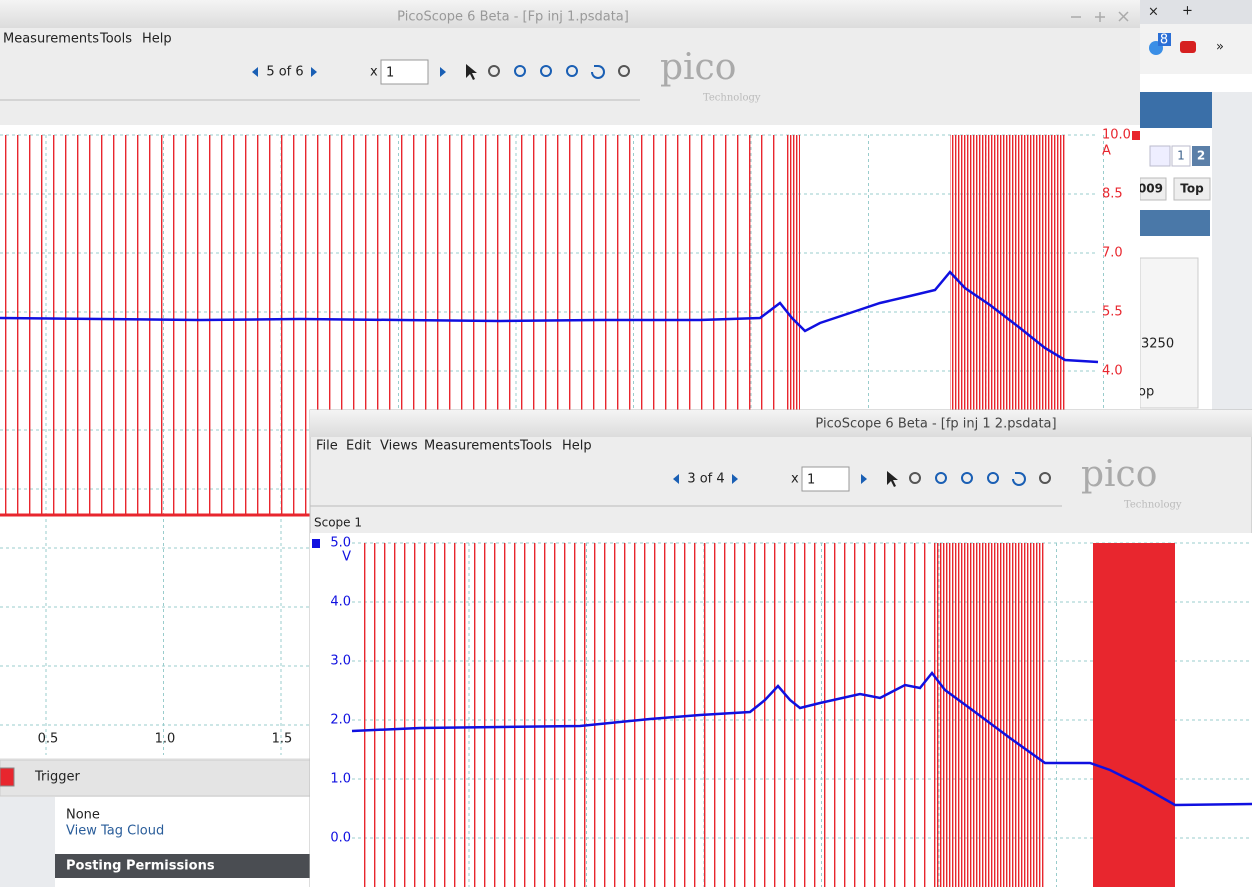  I want to click on top-box, so click(1192, 189).